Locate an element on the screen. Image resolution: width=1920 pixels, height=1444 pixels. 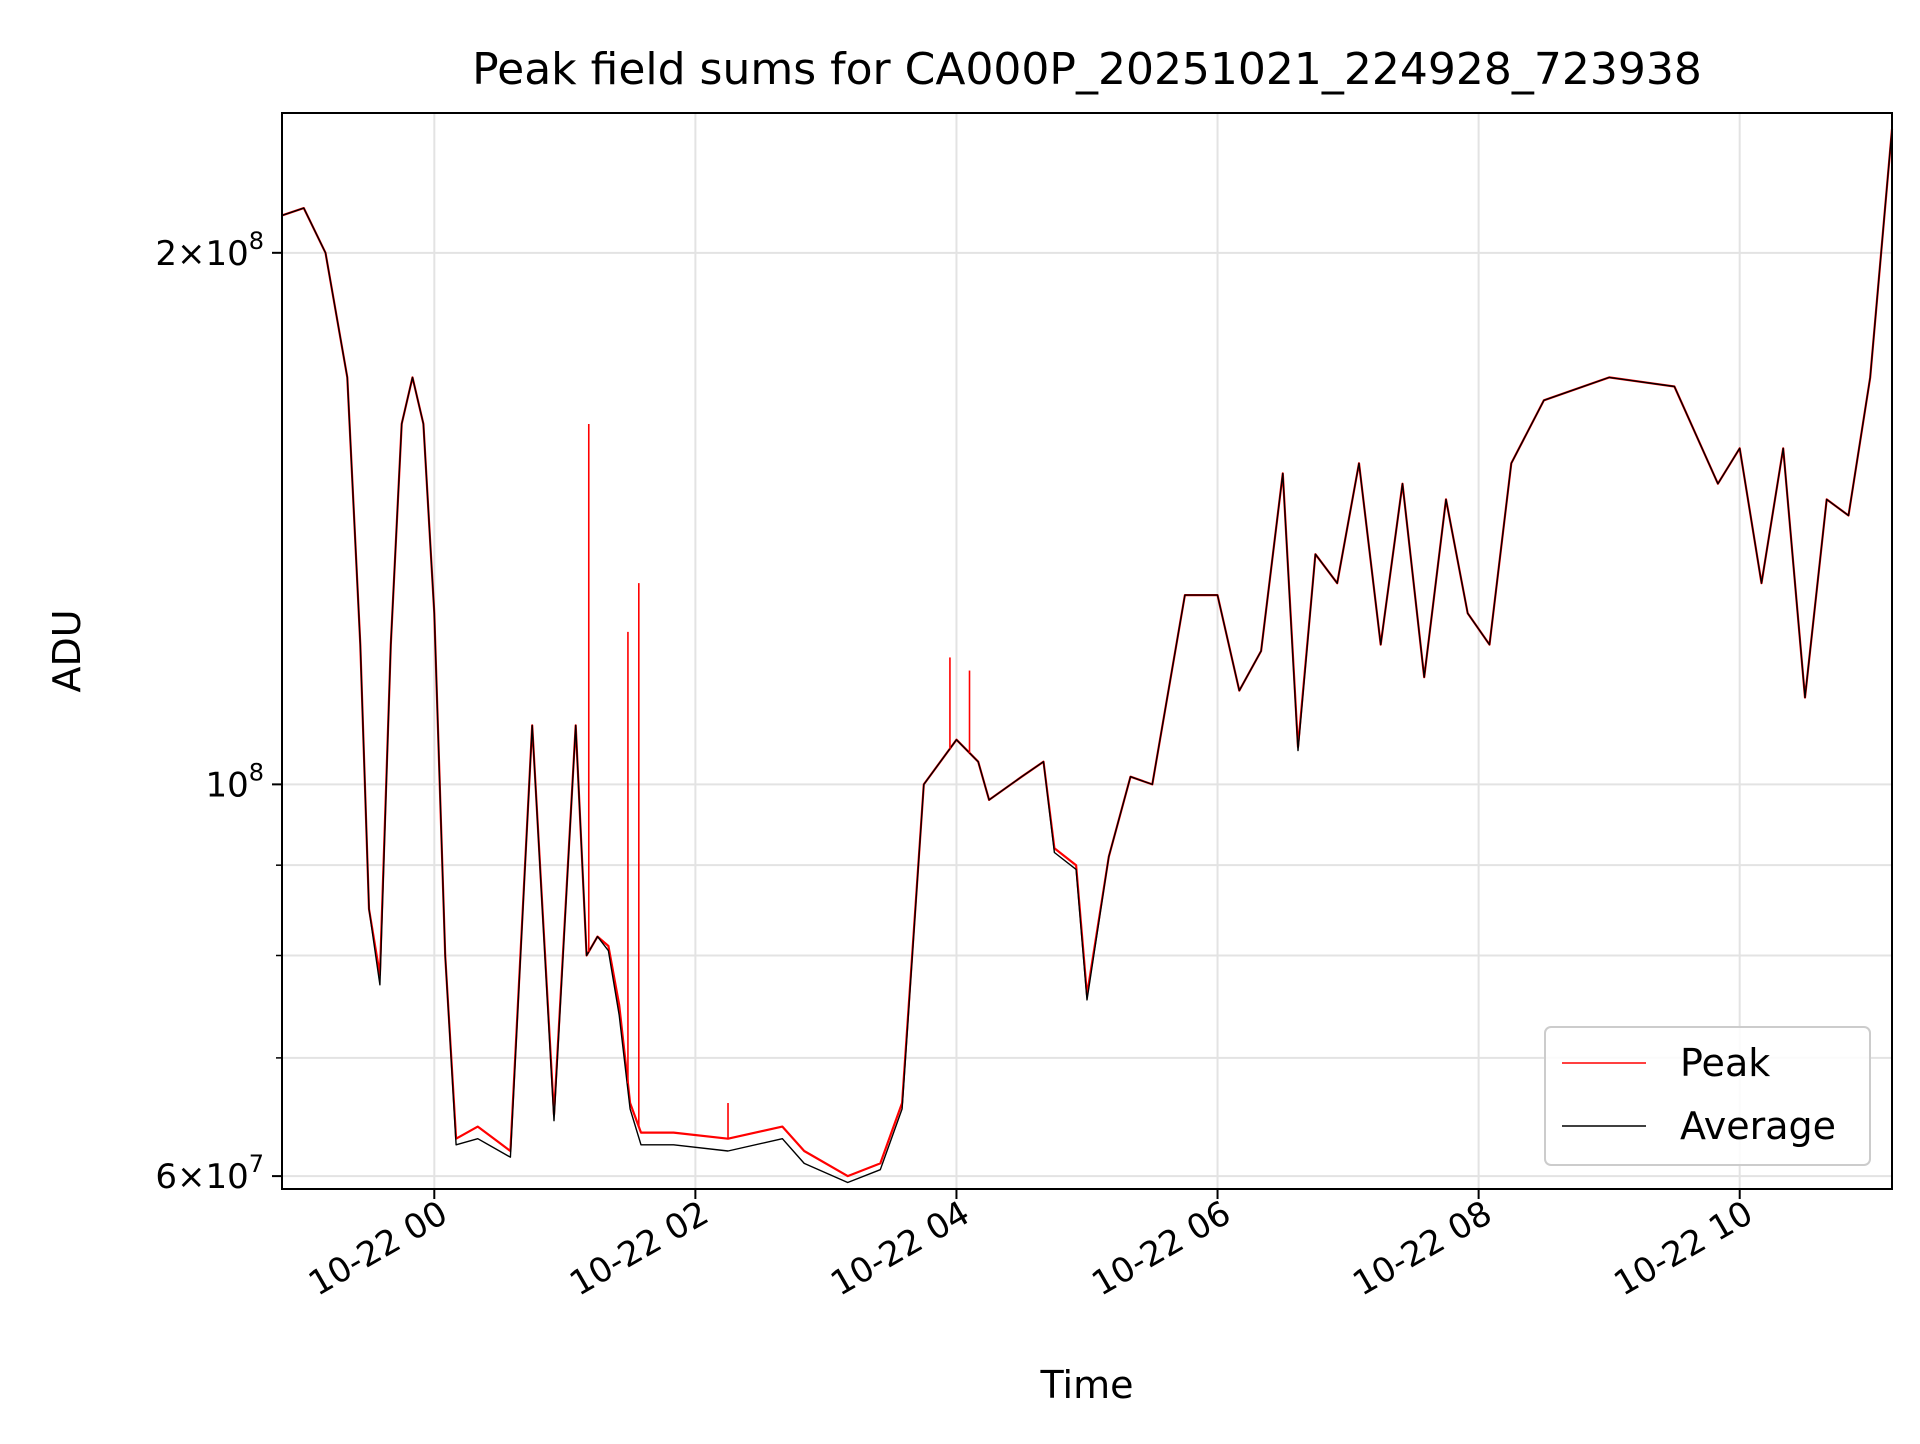
legend: Peak Average is located at coordinates (1707, 1096).